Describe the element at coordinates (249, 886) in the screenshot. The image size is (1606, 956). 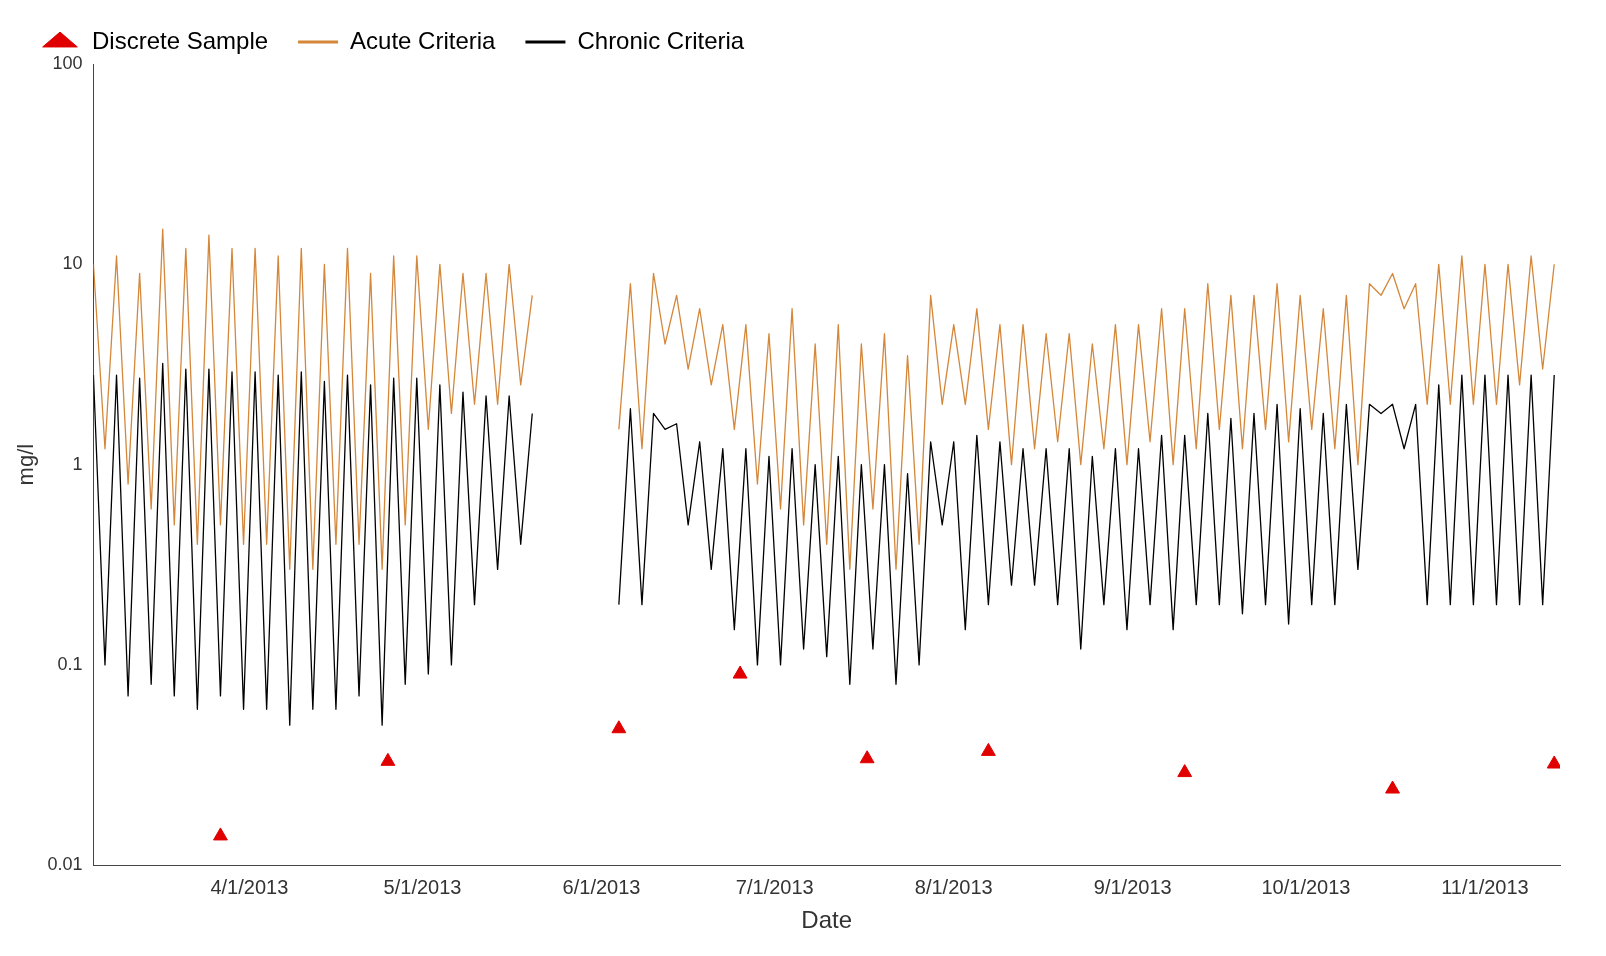
I see `x-tick-label: 4/1/2013` at that location.